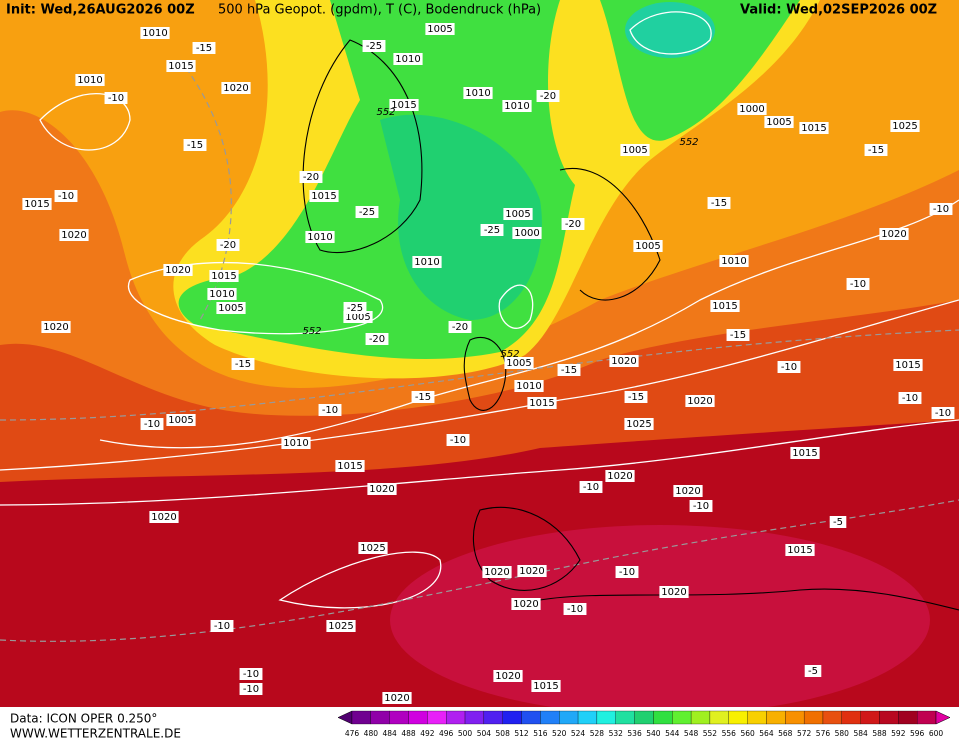 Image resolution: width=959 pixels, height=741 pixels. What do you see at coordinates (427, 733) in the screenshot?
I see `colorbar-label: 492` at bounding box center [427, 733].